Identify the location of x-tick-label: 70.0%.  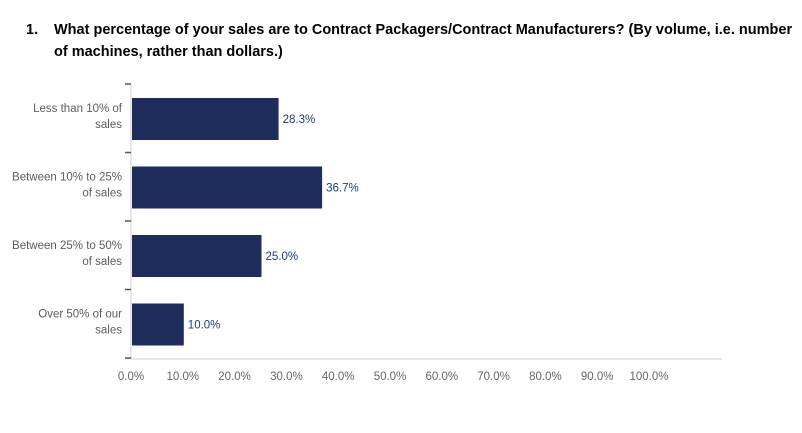
(493, 377).